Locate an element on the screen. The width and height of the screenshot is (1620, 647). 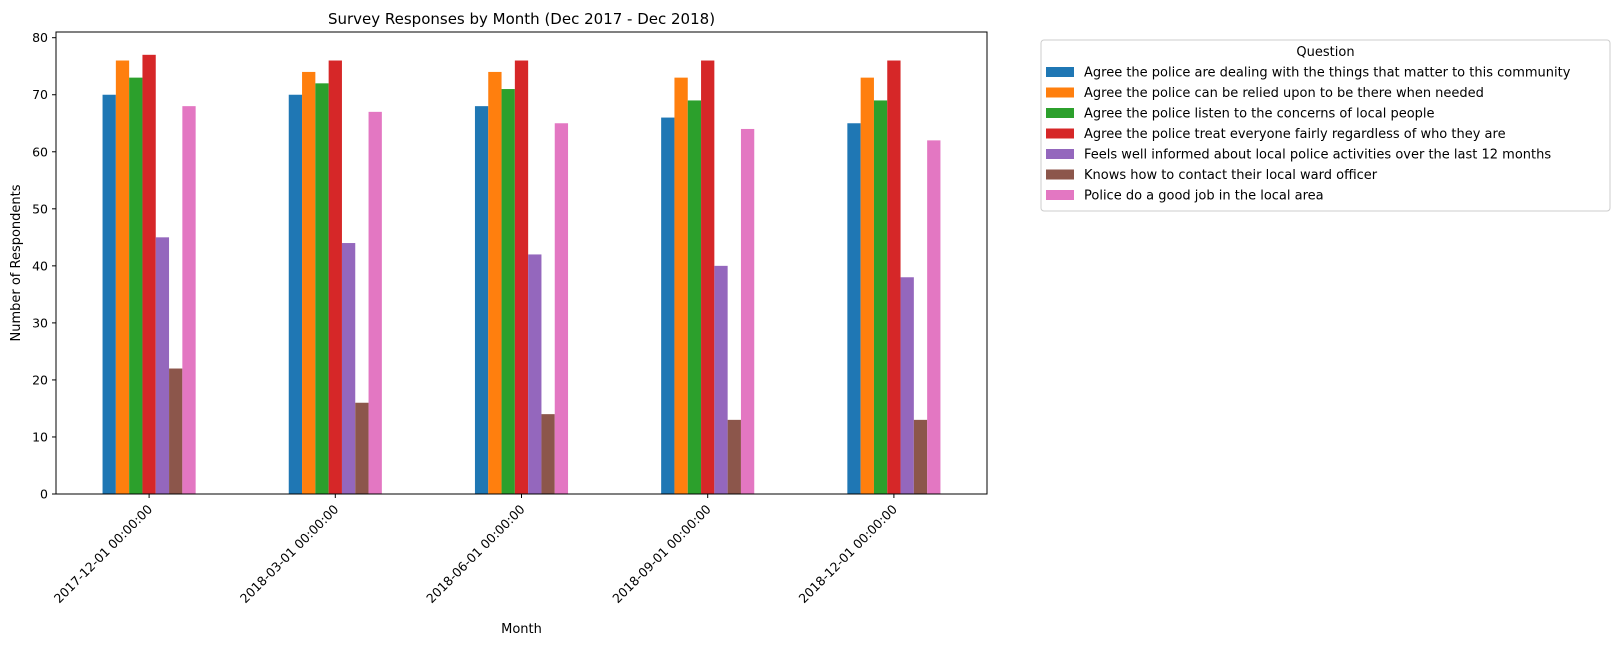
y-tick-label: 50 is located at coordinates (40, 208).